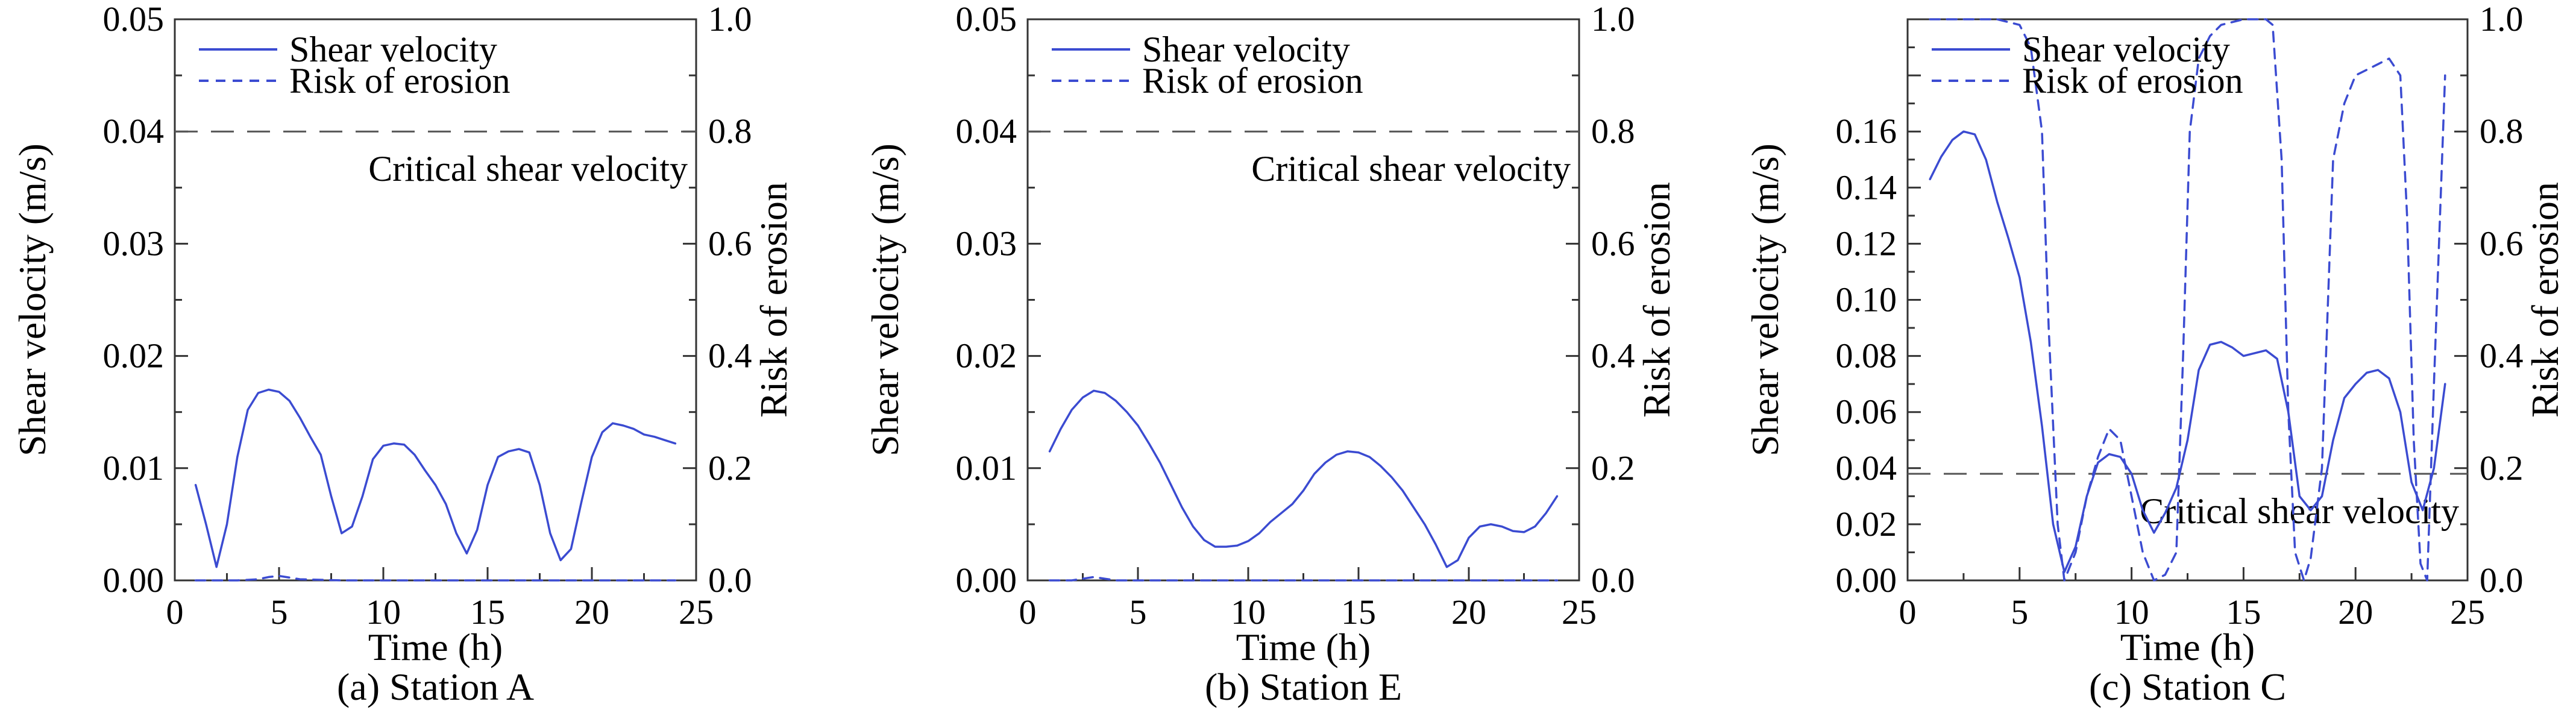 Image resolution: width=2576 pixels, height=716 pixels. What do you see at coordinates (2187, 687) in the screenshot?
I see `panel-caption: (c) Station C` at bounding box center [2187, 687].